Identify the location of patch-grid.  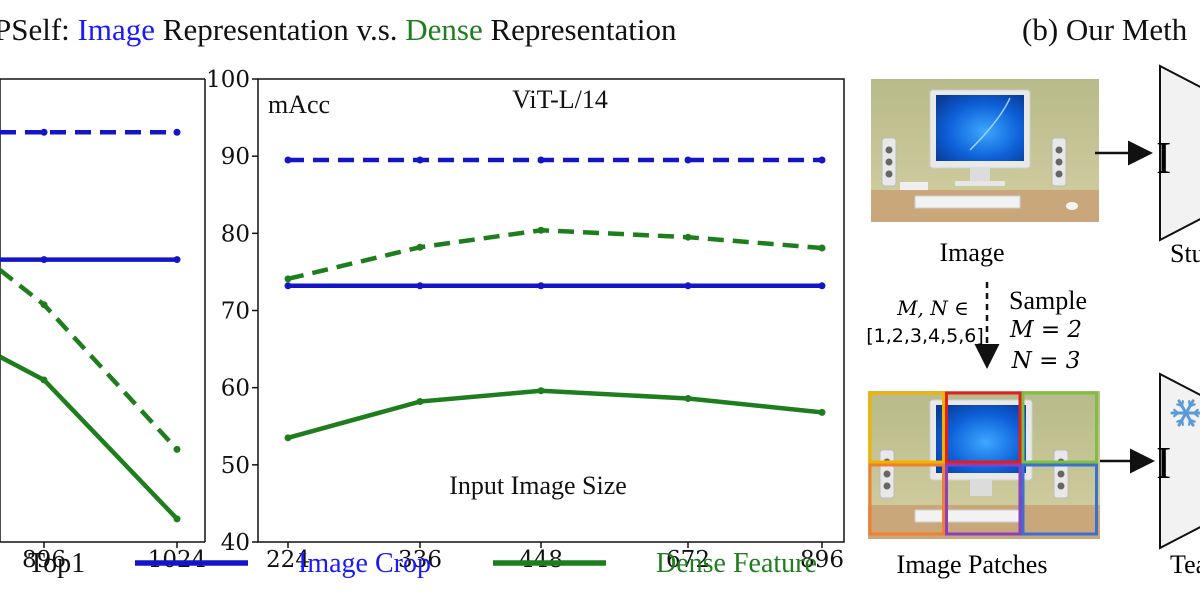
(983, 463).